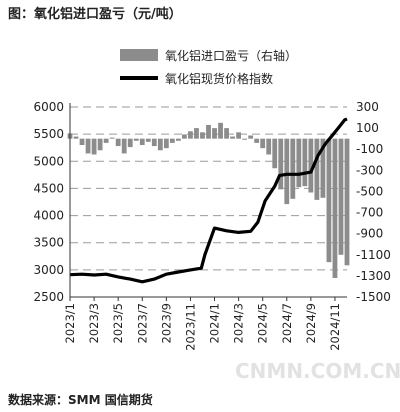 This screenshot has height=412, width=400. What do you see at coordinates (369, 213) in the screenshot?
I see `right-tick-label: -700` at bounding box center [369, 213].